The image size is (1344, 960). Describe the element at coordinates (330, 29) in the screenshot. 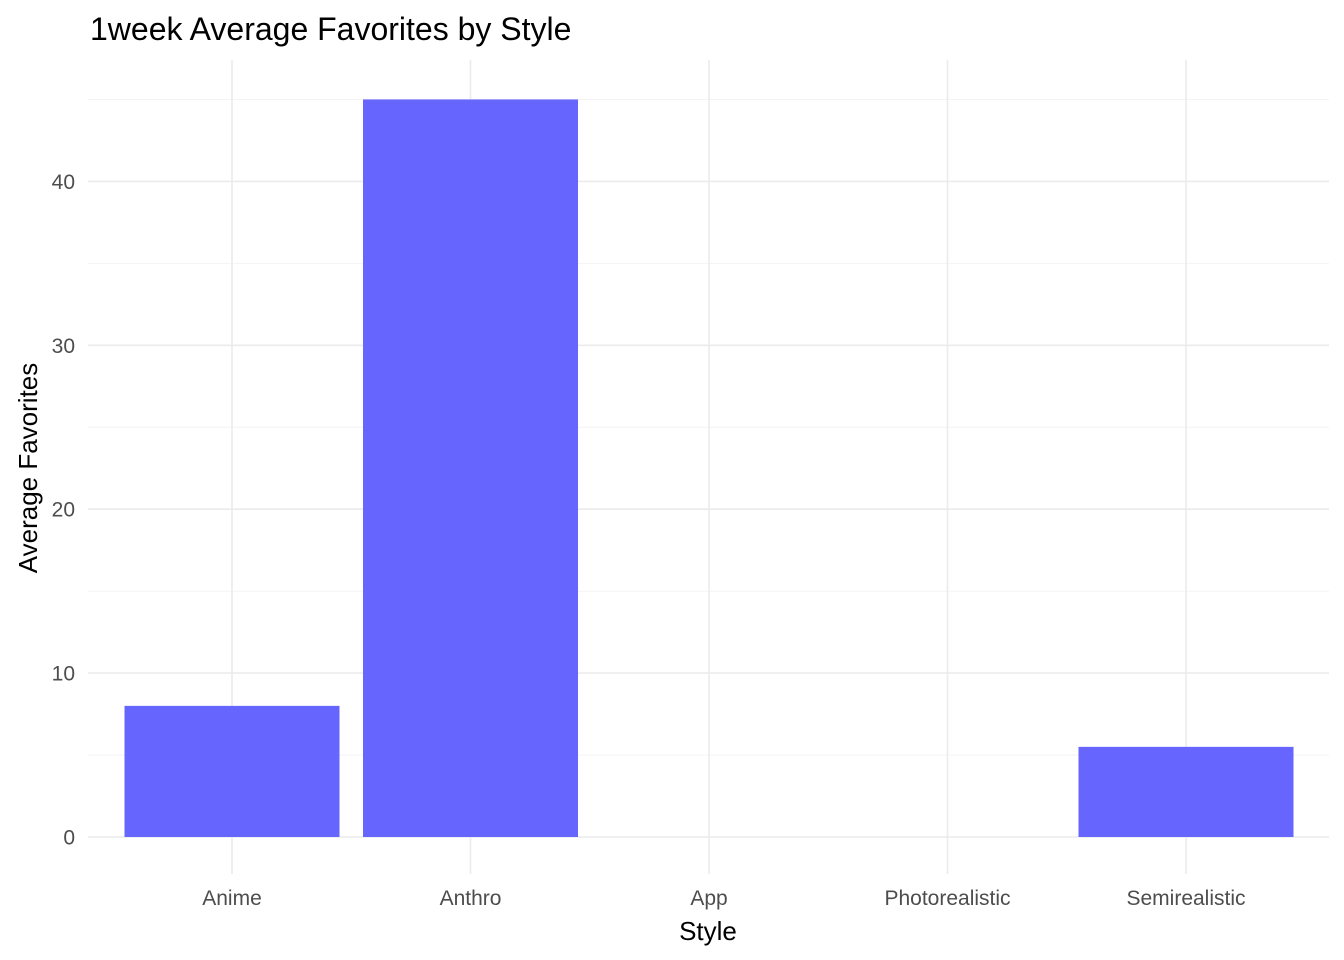

I see `chart-title: 1week Average Favorites by Style` at that location.